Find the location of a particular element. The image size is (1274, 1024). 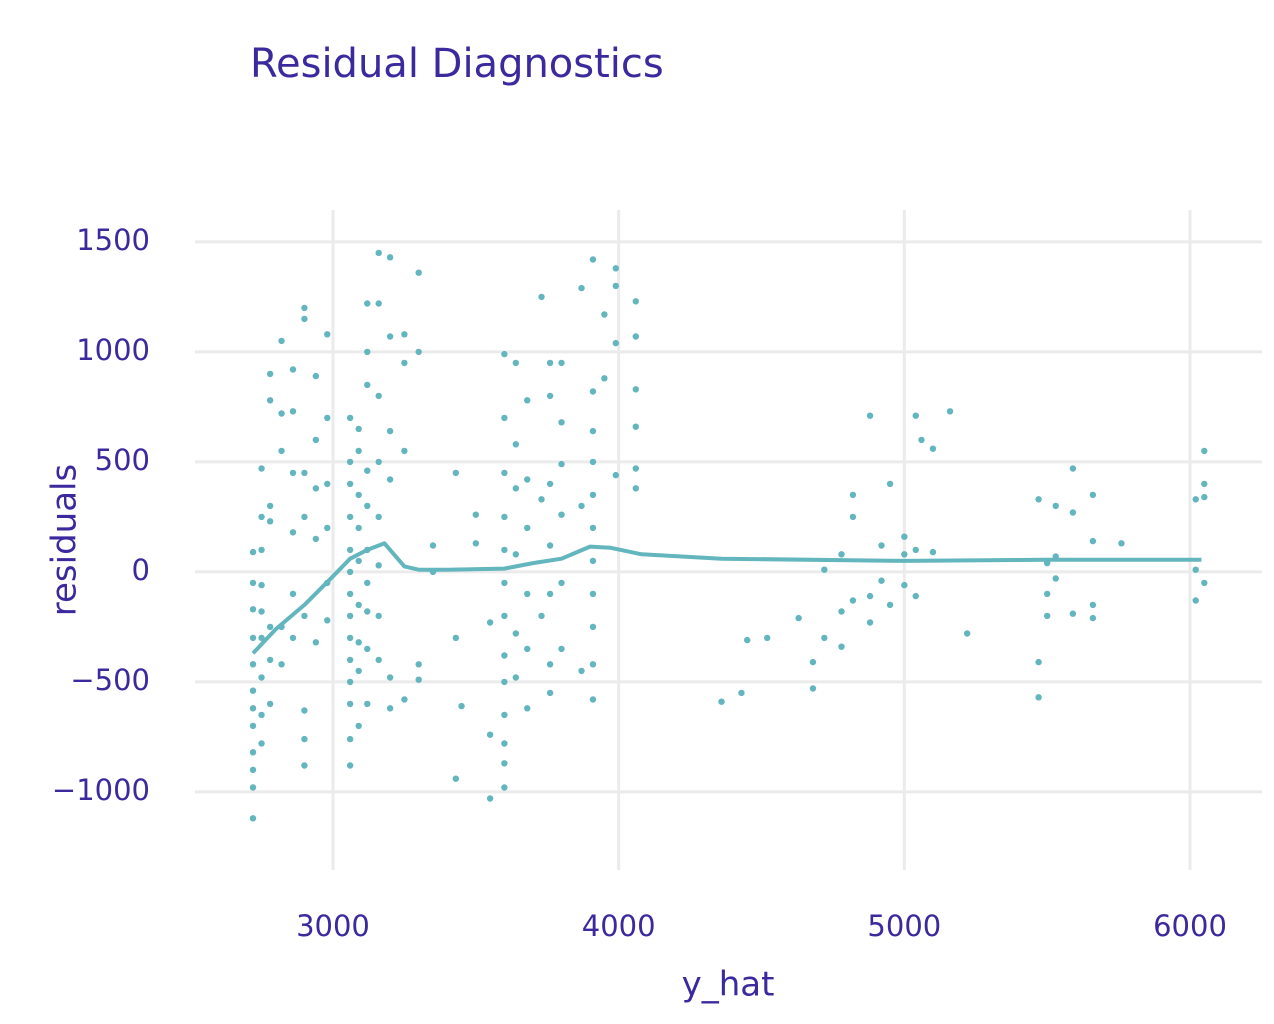

x-tick-label: 4000 is located at coordinates (619, 926).